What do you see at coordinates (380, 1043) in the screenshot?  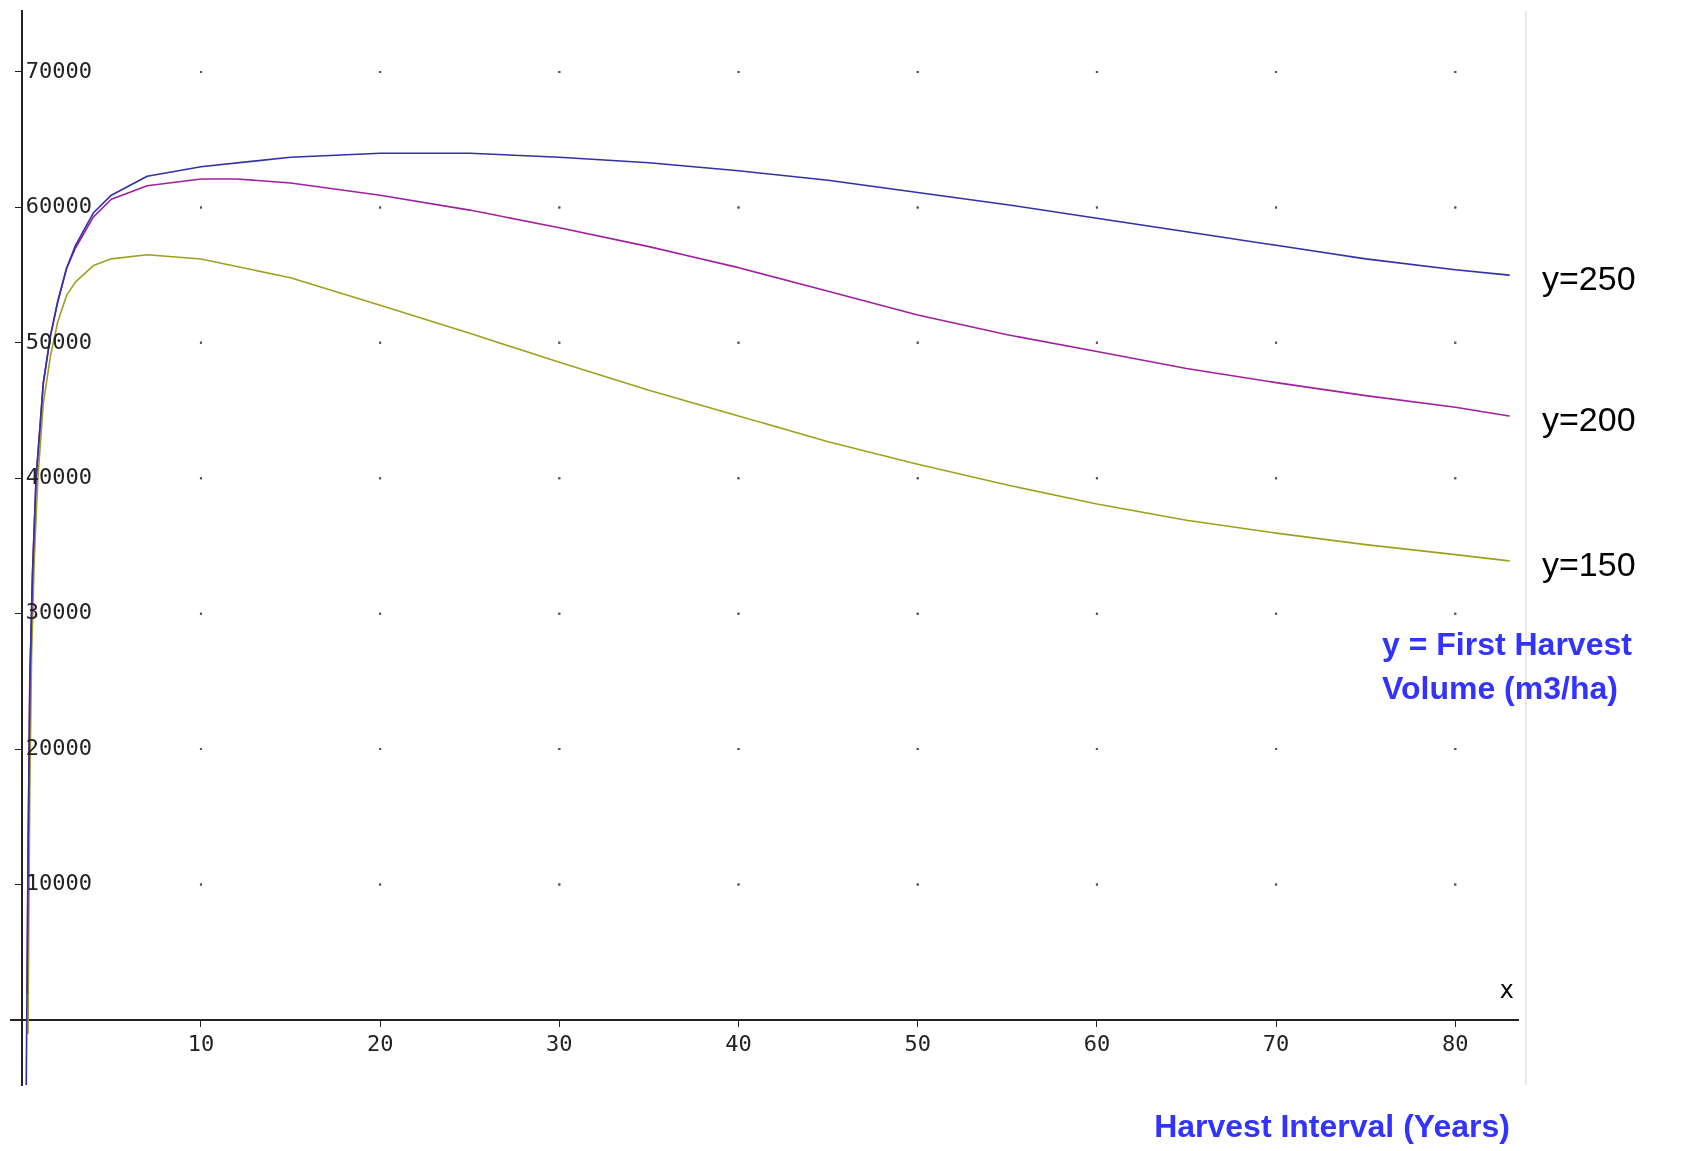 I see `x-tick-label: 20` at bounding box center [380, 1043].